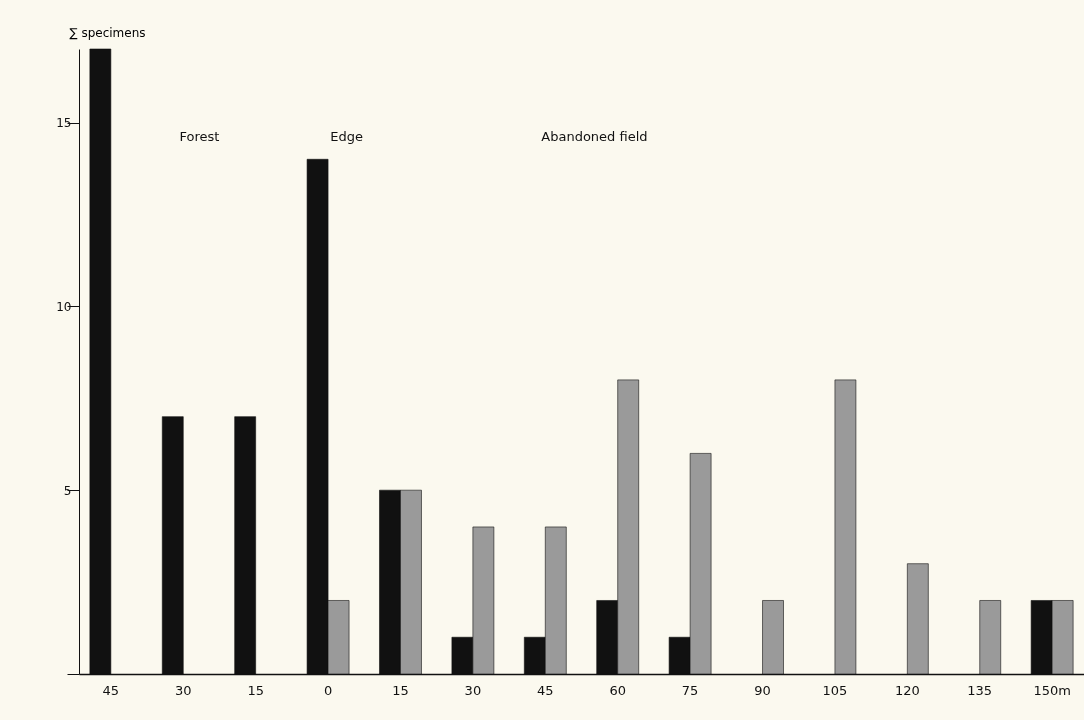 This screenshot has width=1084, height=720. What do you see at coordinates (617, 690) in the screenshot?
I see `x-tick-label: 60` at bounding box center [617, 690].